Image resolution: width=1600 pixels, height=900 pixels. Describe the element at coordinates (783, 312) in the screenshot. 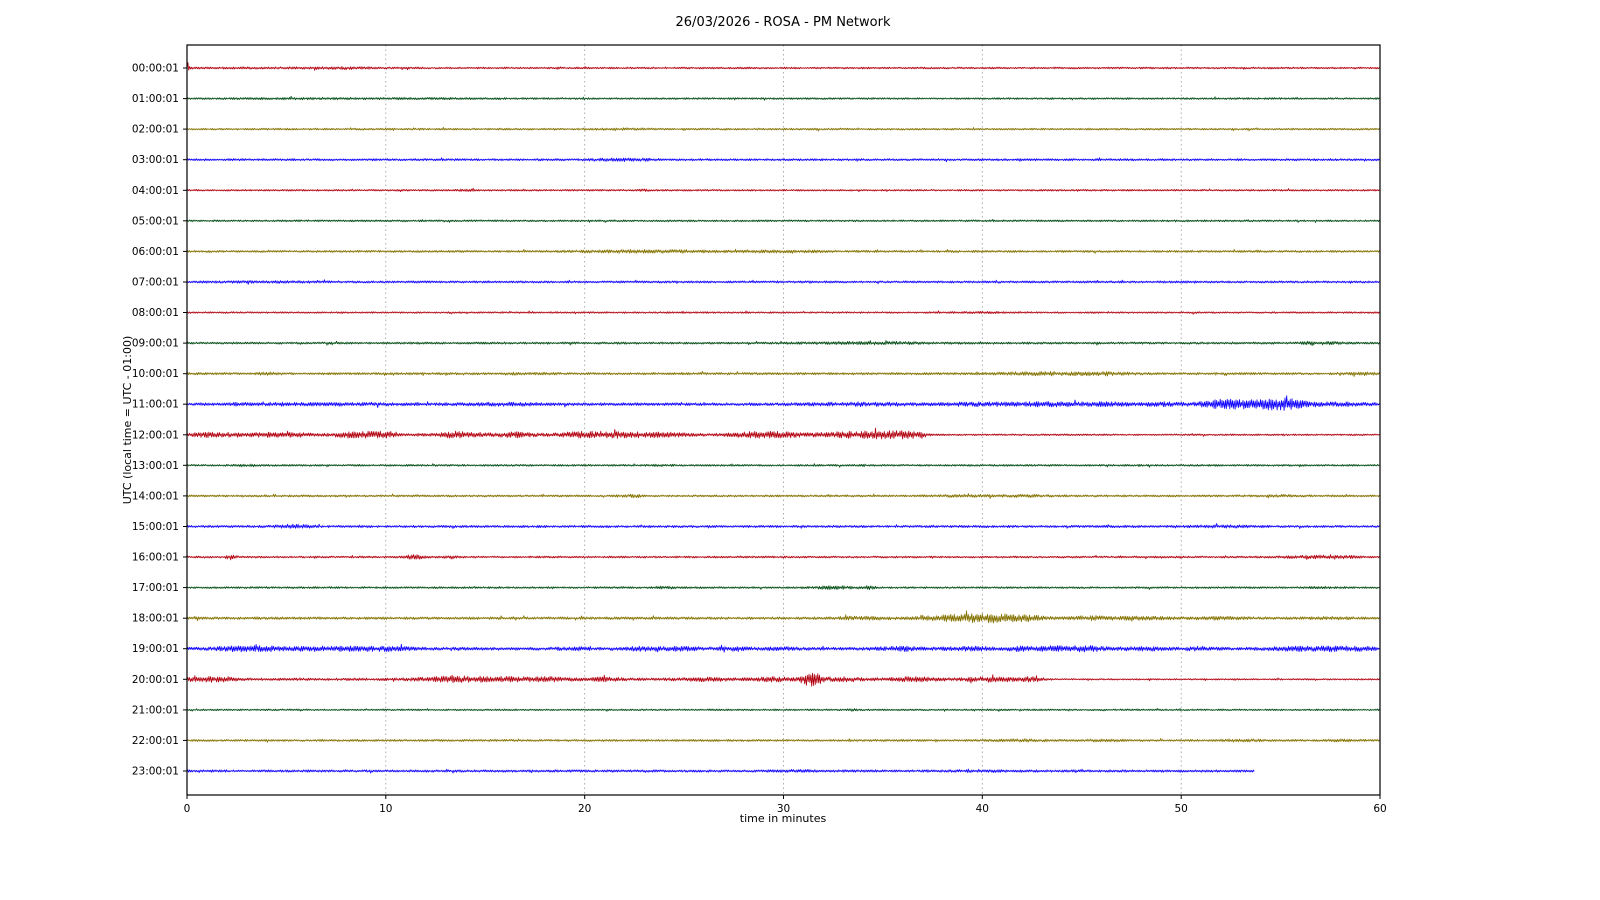

I see `trace-08:00:01` at that location.